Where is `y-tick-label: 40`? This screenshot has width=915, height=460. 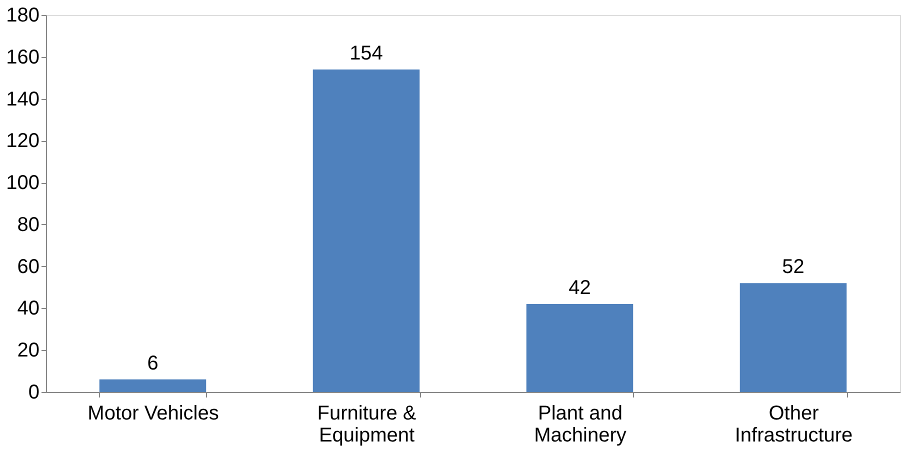 y-tick-label: 40 is located at coordinates (28, 309).